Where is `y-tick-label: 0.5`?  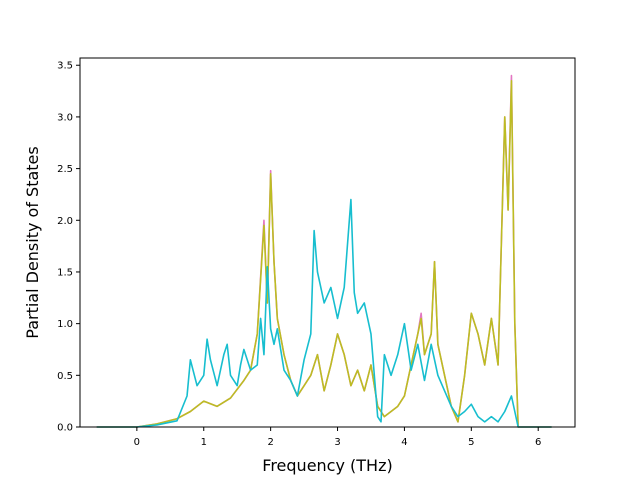
y-tick-label: 0.5 is located at coordinates (65, 376).